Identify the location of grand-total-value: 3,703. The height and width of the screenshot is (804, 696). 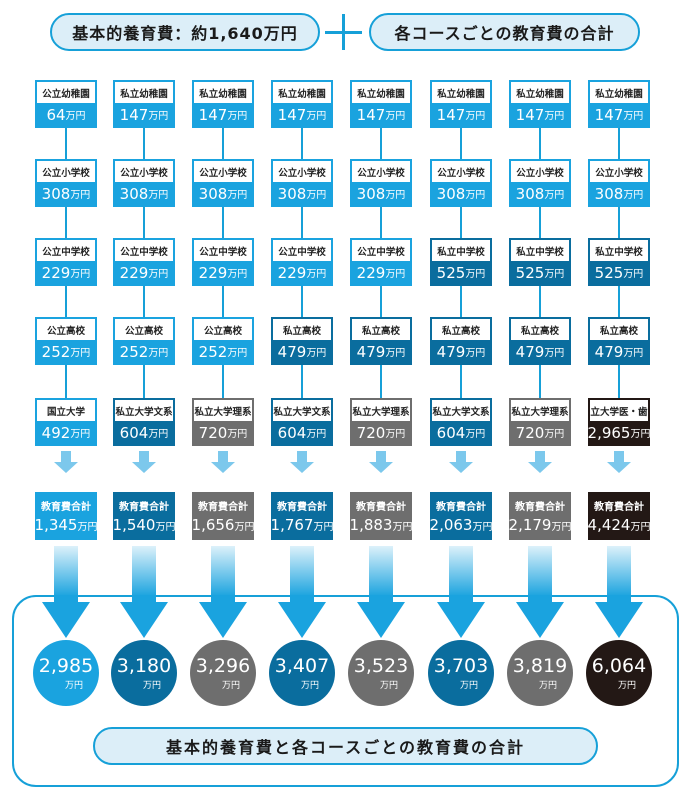
(461, 665).